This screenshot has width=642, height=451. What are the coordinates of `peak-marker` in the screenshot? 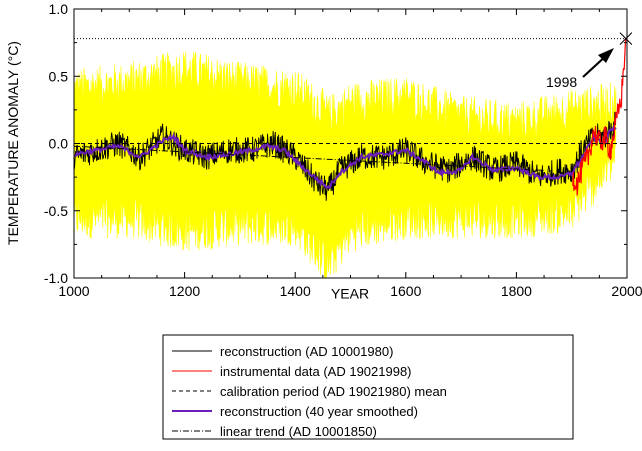 It's located at (626, 38).